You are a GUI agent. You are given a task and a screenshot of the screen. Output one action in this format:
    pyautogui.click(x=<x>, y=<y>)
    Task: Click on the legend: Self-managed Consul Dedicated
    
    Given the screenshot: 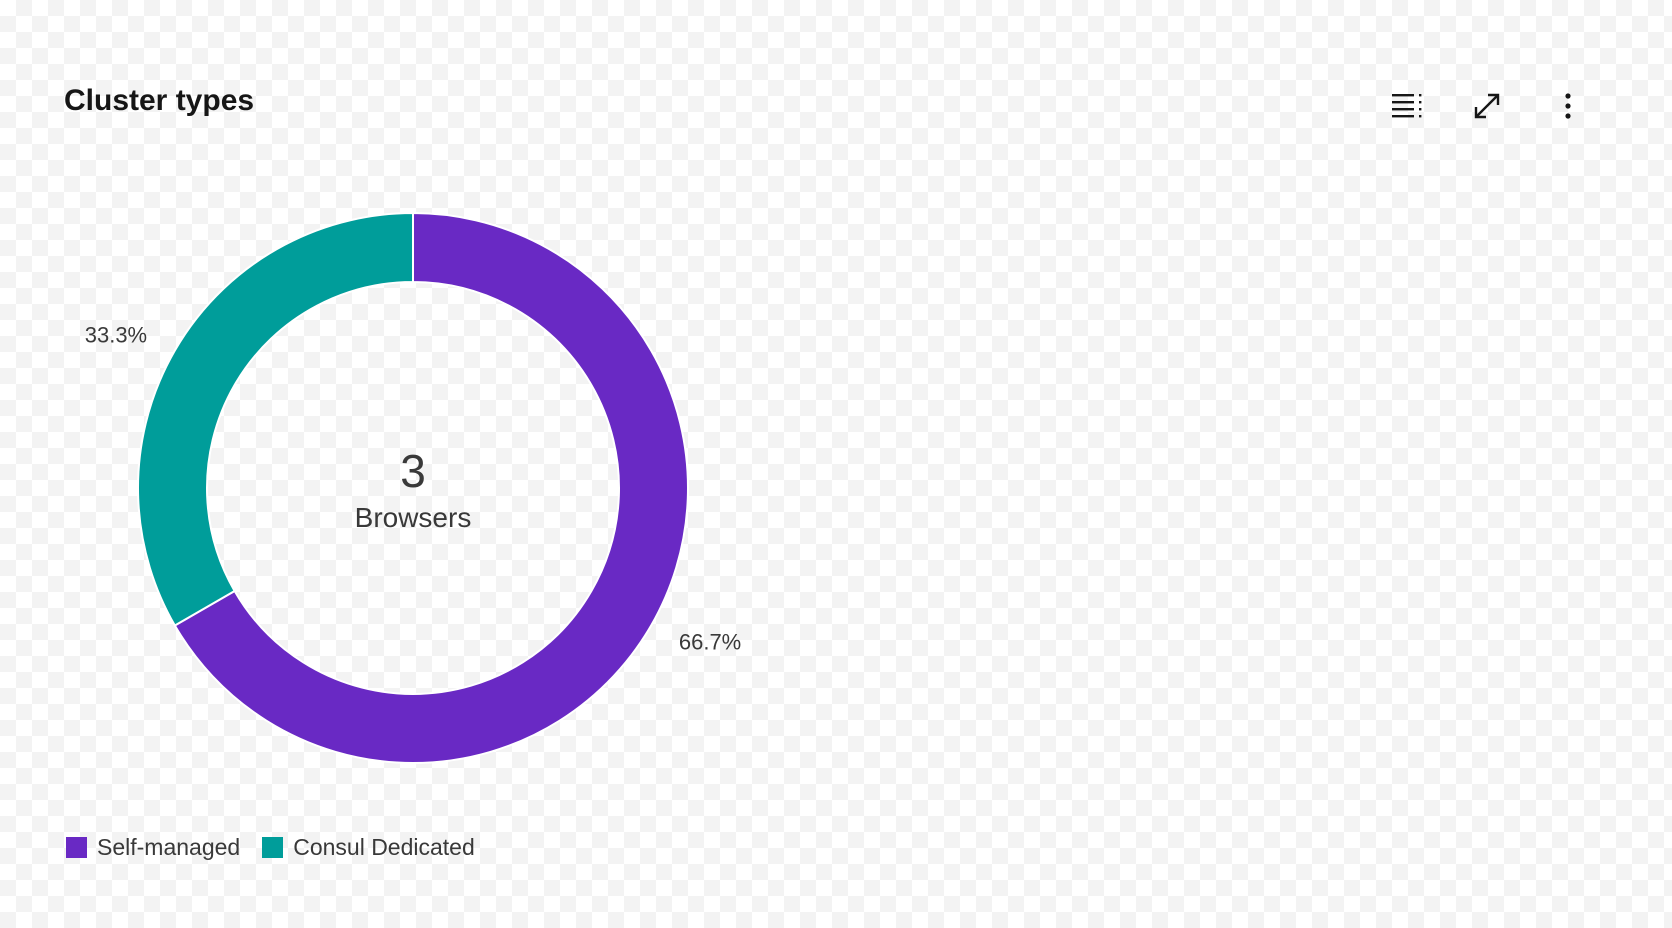 What is the action you would take?
    pyautogui.click(x=270, y=847)
    